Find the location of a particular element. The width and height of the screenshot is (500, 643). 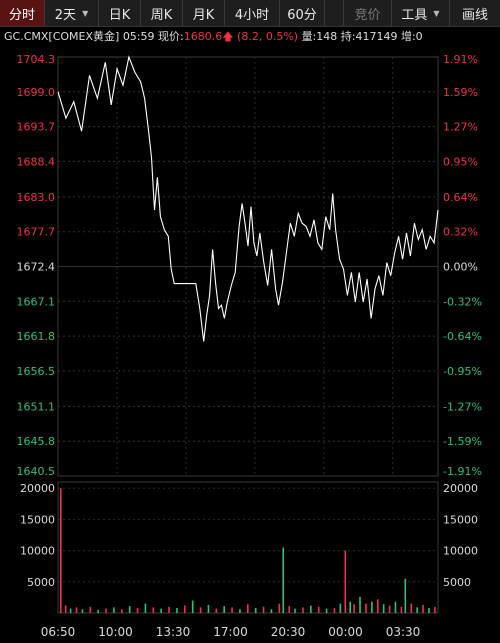

open-interest-value: 持:417149 is located at coordinates (369, 36).